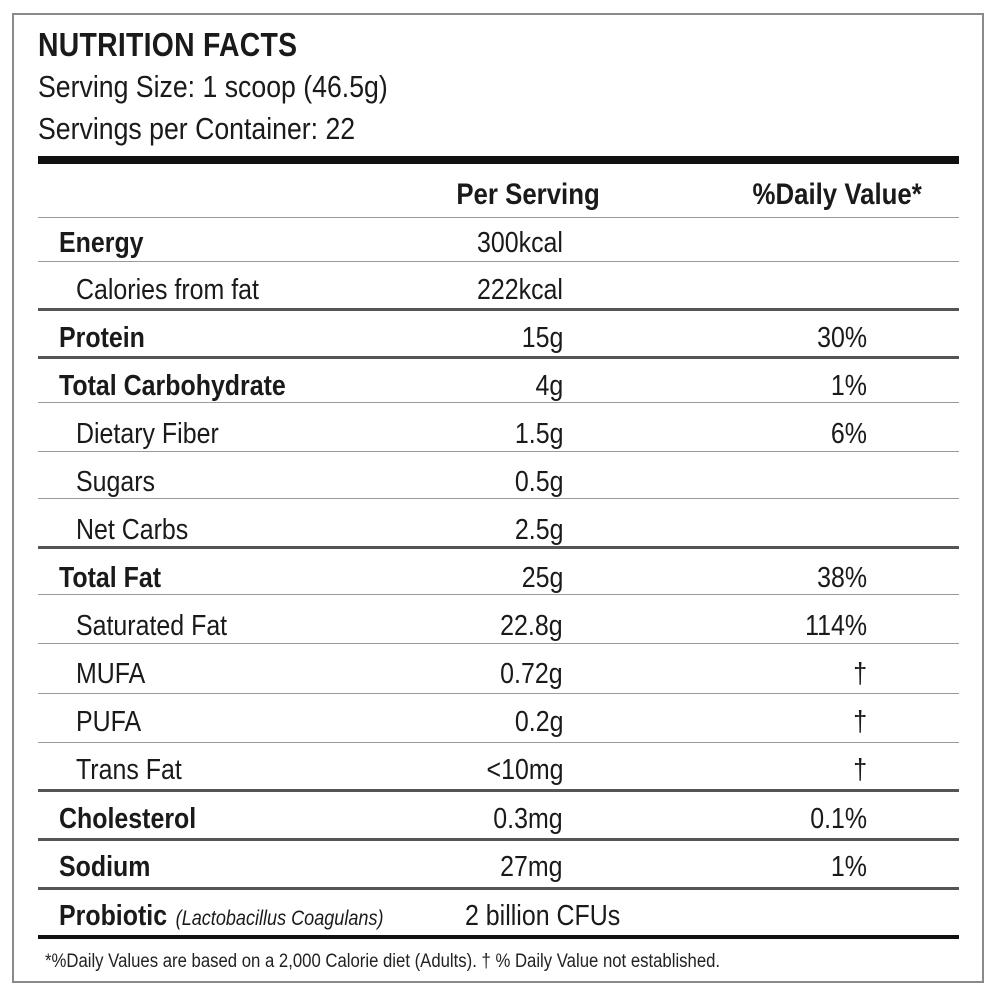 Image resolution: width=1000 pixels, height=1000 pixels. I want to click on table-row: MUFA 0.72g †, so click(500, 673).